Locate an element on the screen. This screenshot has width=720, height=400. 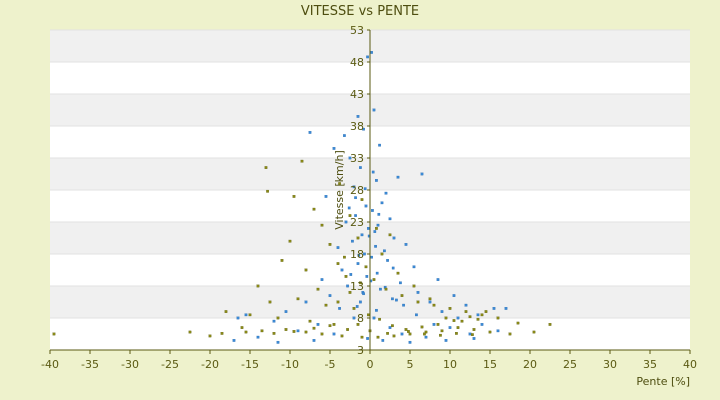
x-tick-label: -20 is located at coordinates (210, 364).